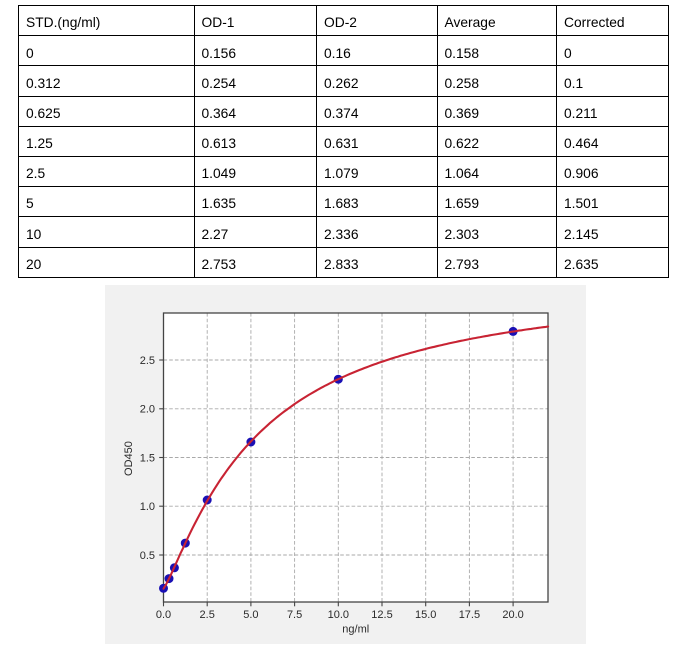 This screenshot has width=695, height=652. Describe the element at coordinates (381, 615) in the screenshot. I see `svg-text: 12.5` at that location.